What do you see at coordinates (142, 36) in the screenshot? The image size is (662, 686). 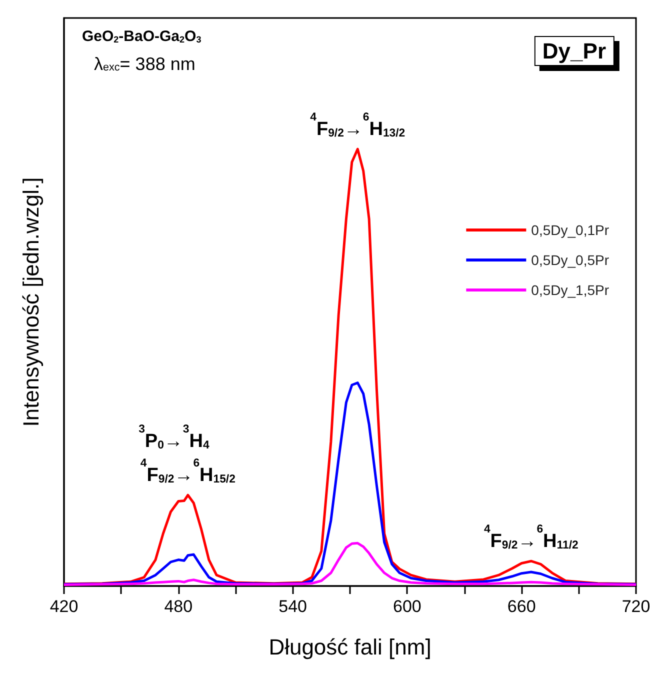 I see `text: GeO2-BaO-Ga2O3` at bounding box center [142, 36].